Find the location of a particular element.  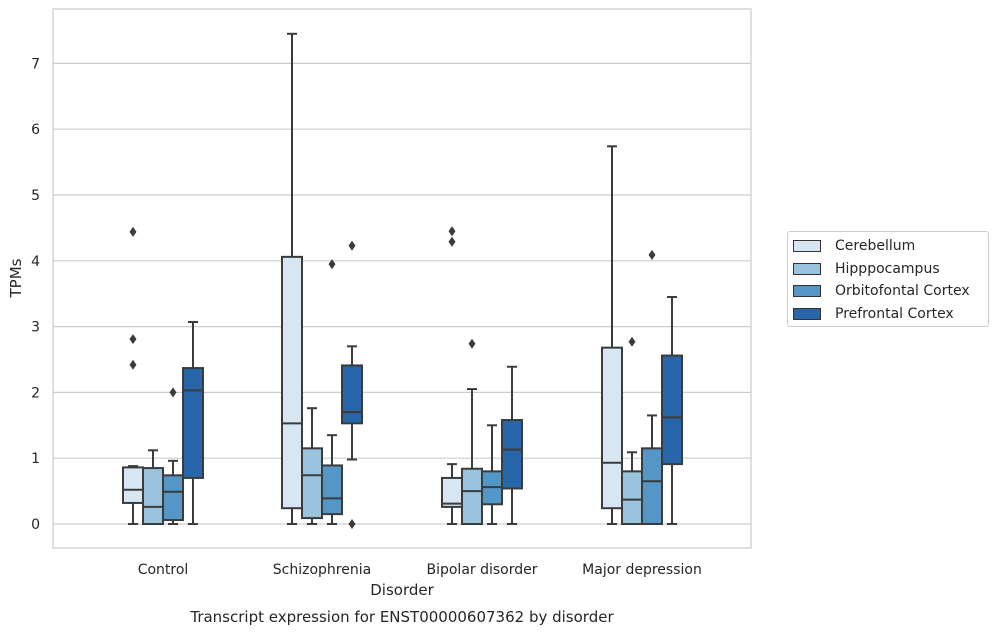

legend-label: Orbitofontal Cortex is located at coordinates (902, 291).